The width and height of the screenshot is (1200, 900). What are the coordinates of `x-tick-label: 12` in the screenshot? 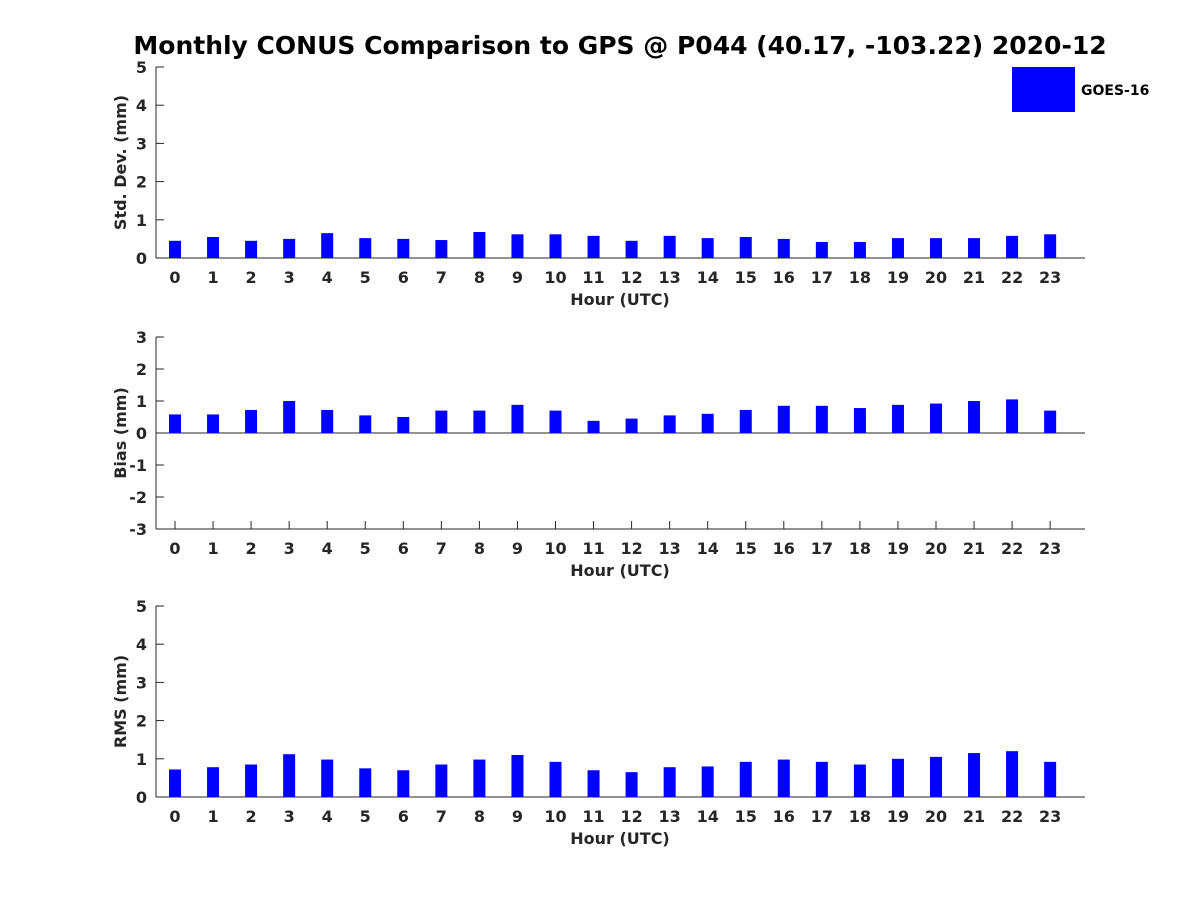 It's located at (631, 548).